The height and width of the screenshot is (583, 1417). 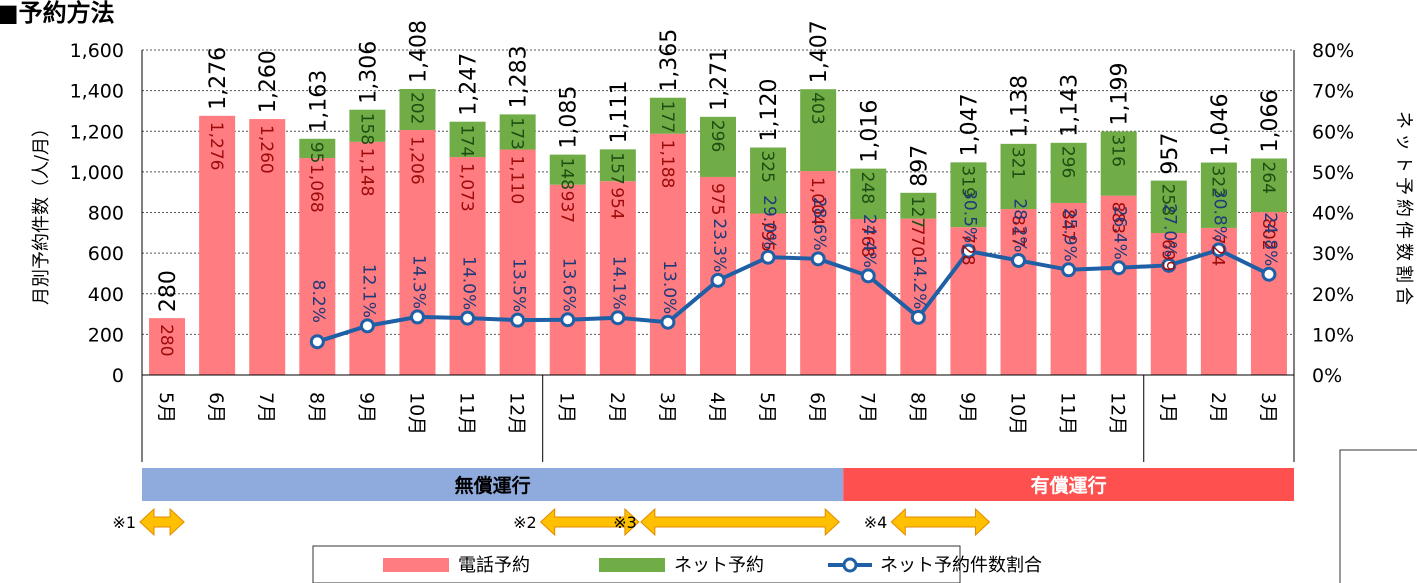 I want to click on x-tick-label: 2月, so click(x=1218, y=407).